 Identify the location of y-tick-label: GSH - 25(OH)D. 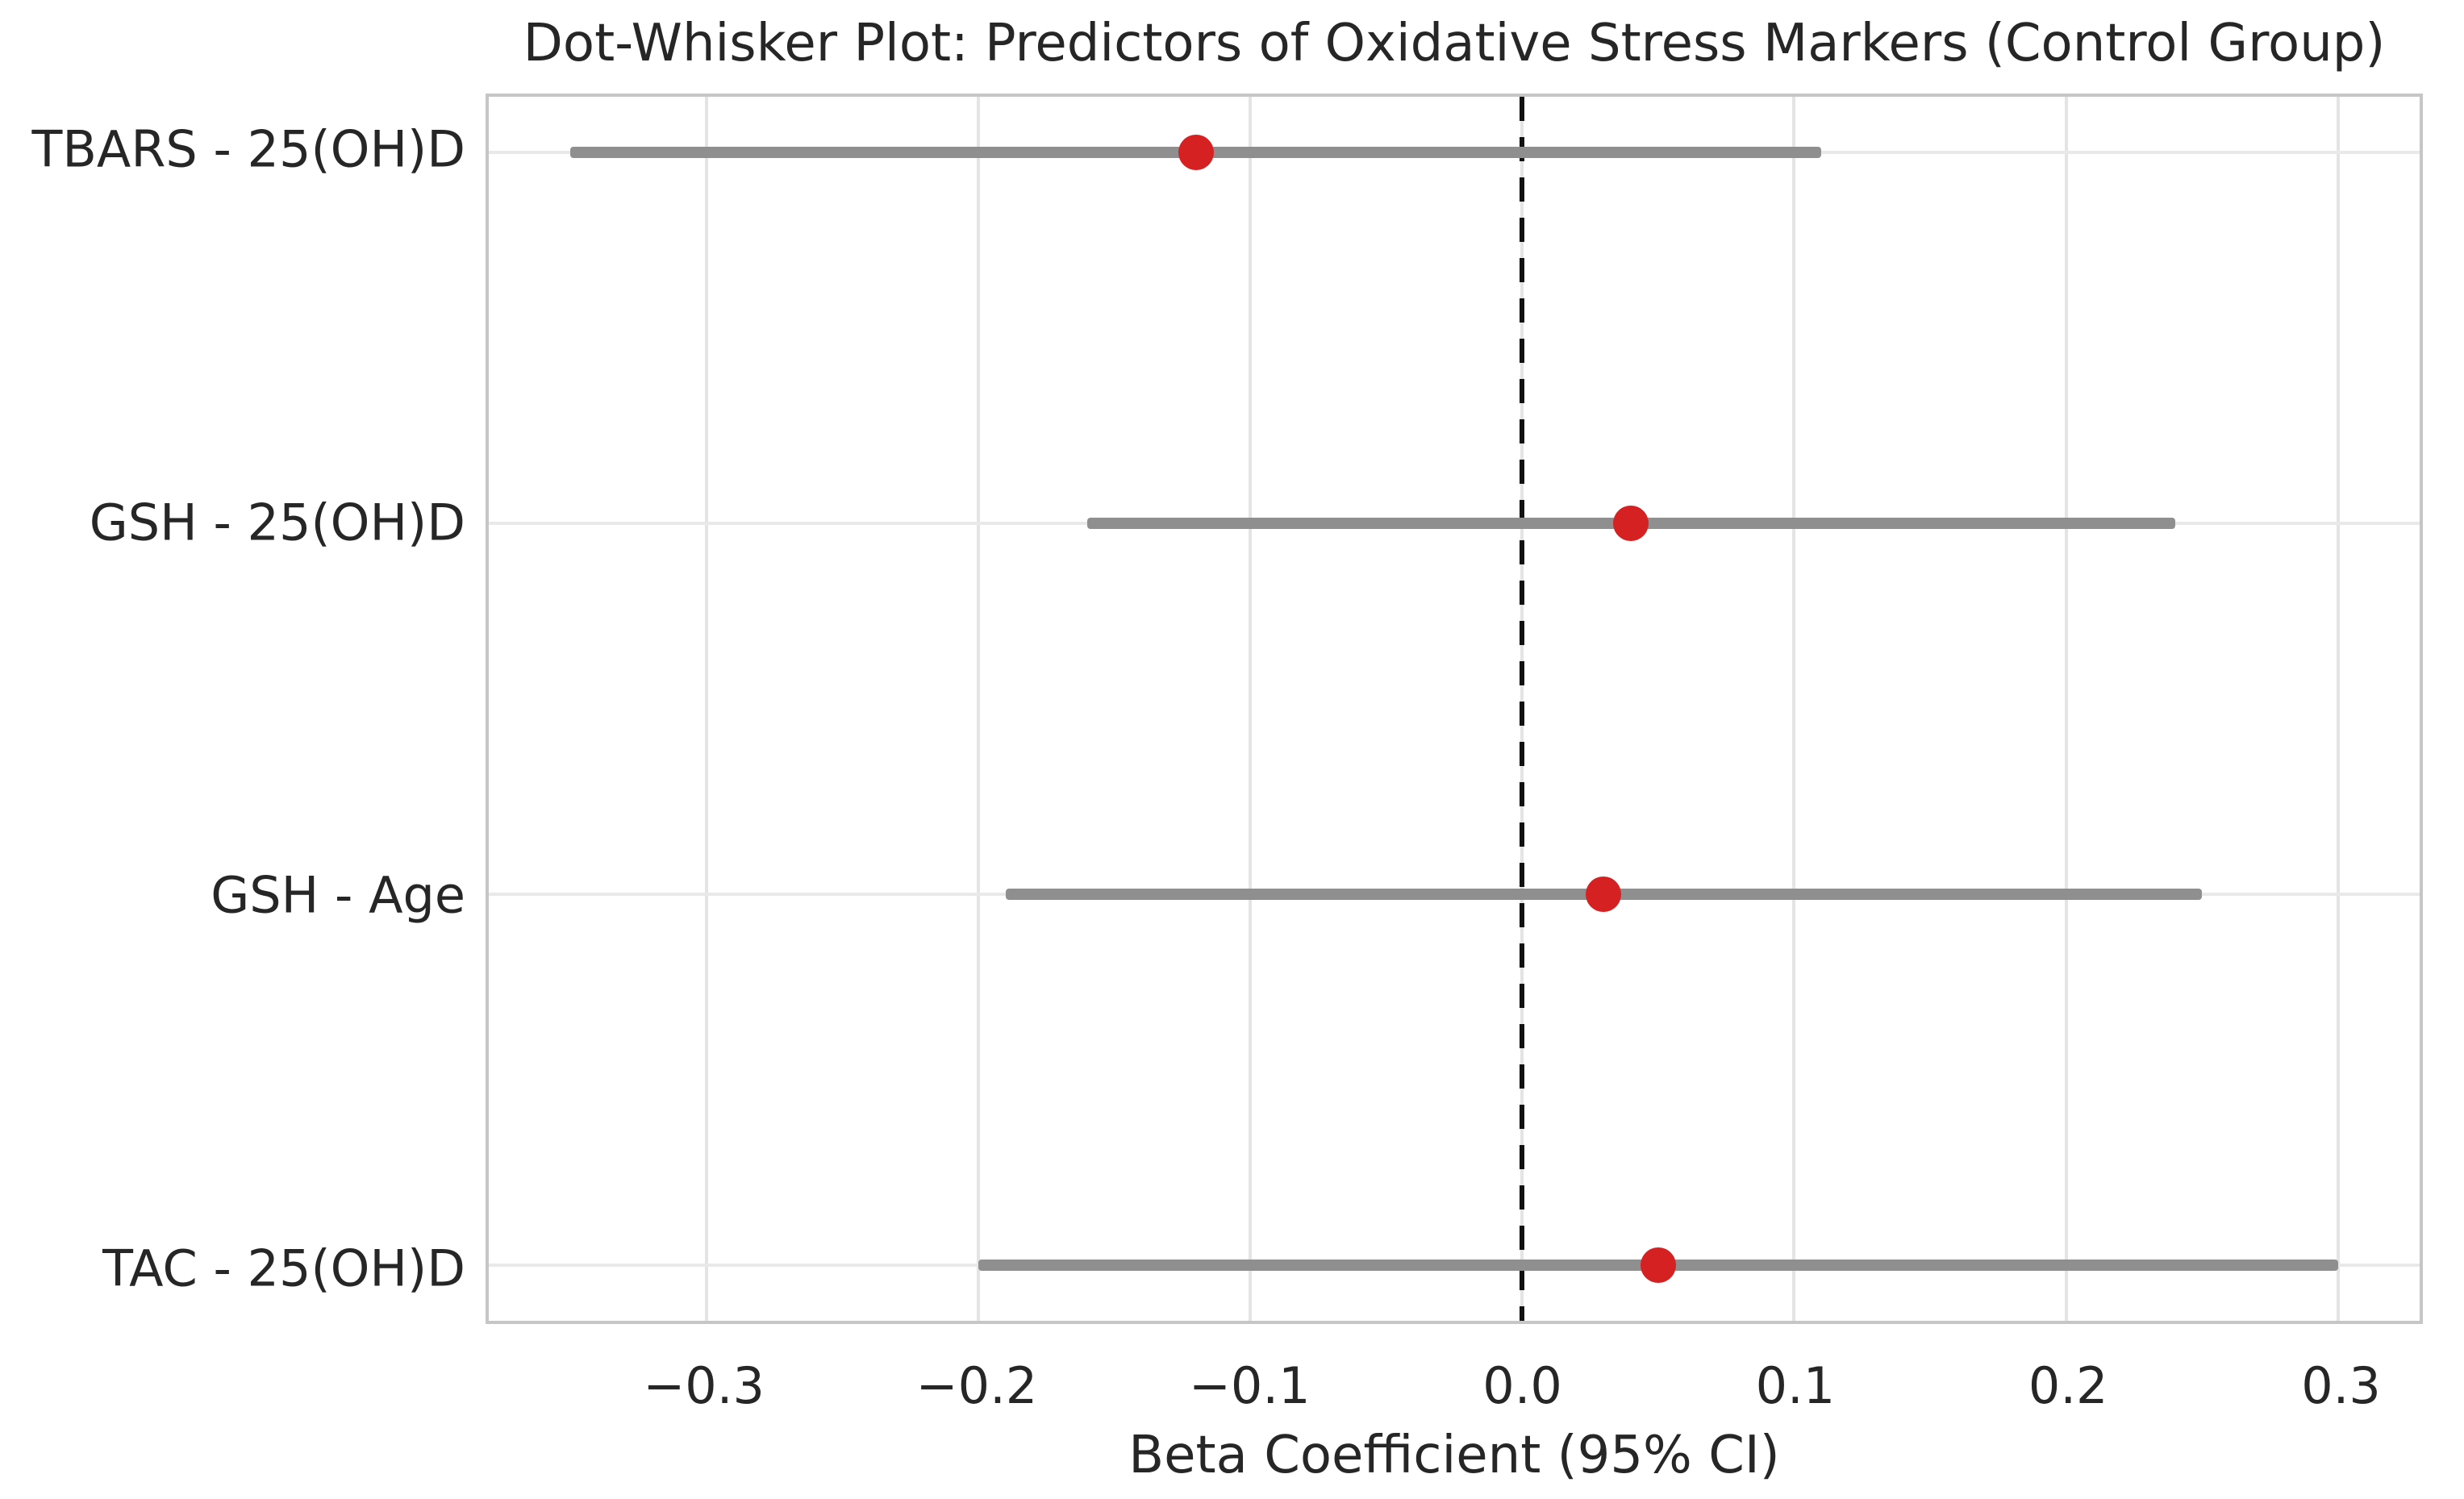
(277, 522).